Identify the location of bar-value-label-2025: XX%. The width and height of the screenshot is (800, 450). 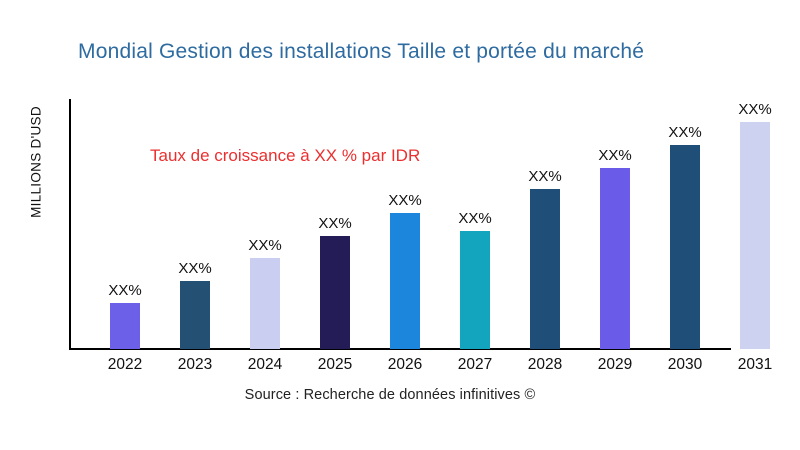
(335, 223).